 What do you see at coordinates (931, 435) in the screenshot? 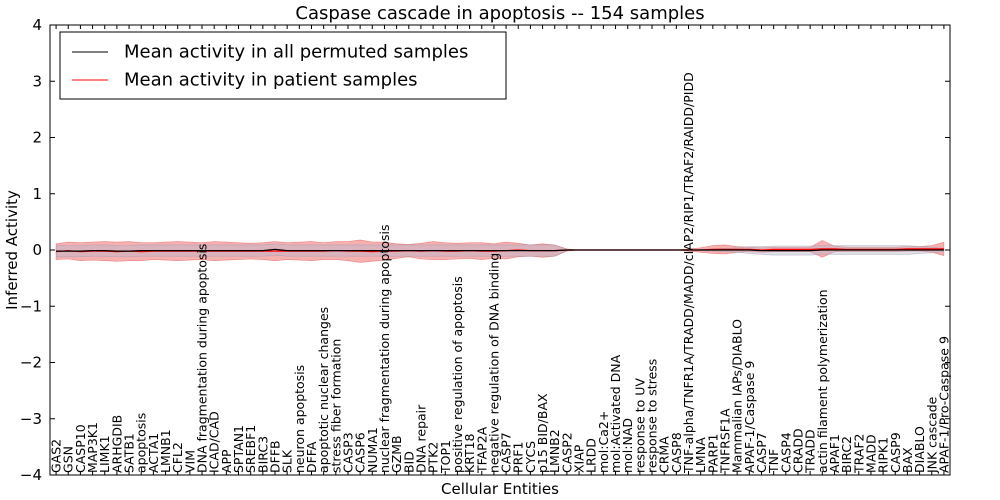
I see `x-tick-label: JNK cascade` at bounding box center [931, 435].